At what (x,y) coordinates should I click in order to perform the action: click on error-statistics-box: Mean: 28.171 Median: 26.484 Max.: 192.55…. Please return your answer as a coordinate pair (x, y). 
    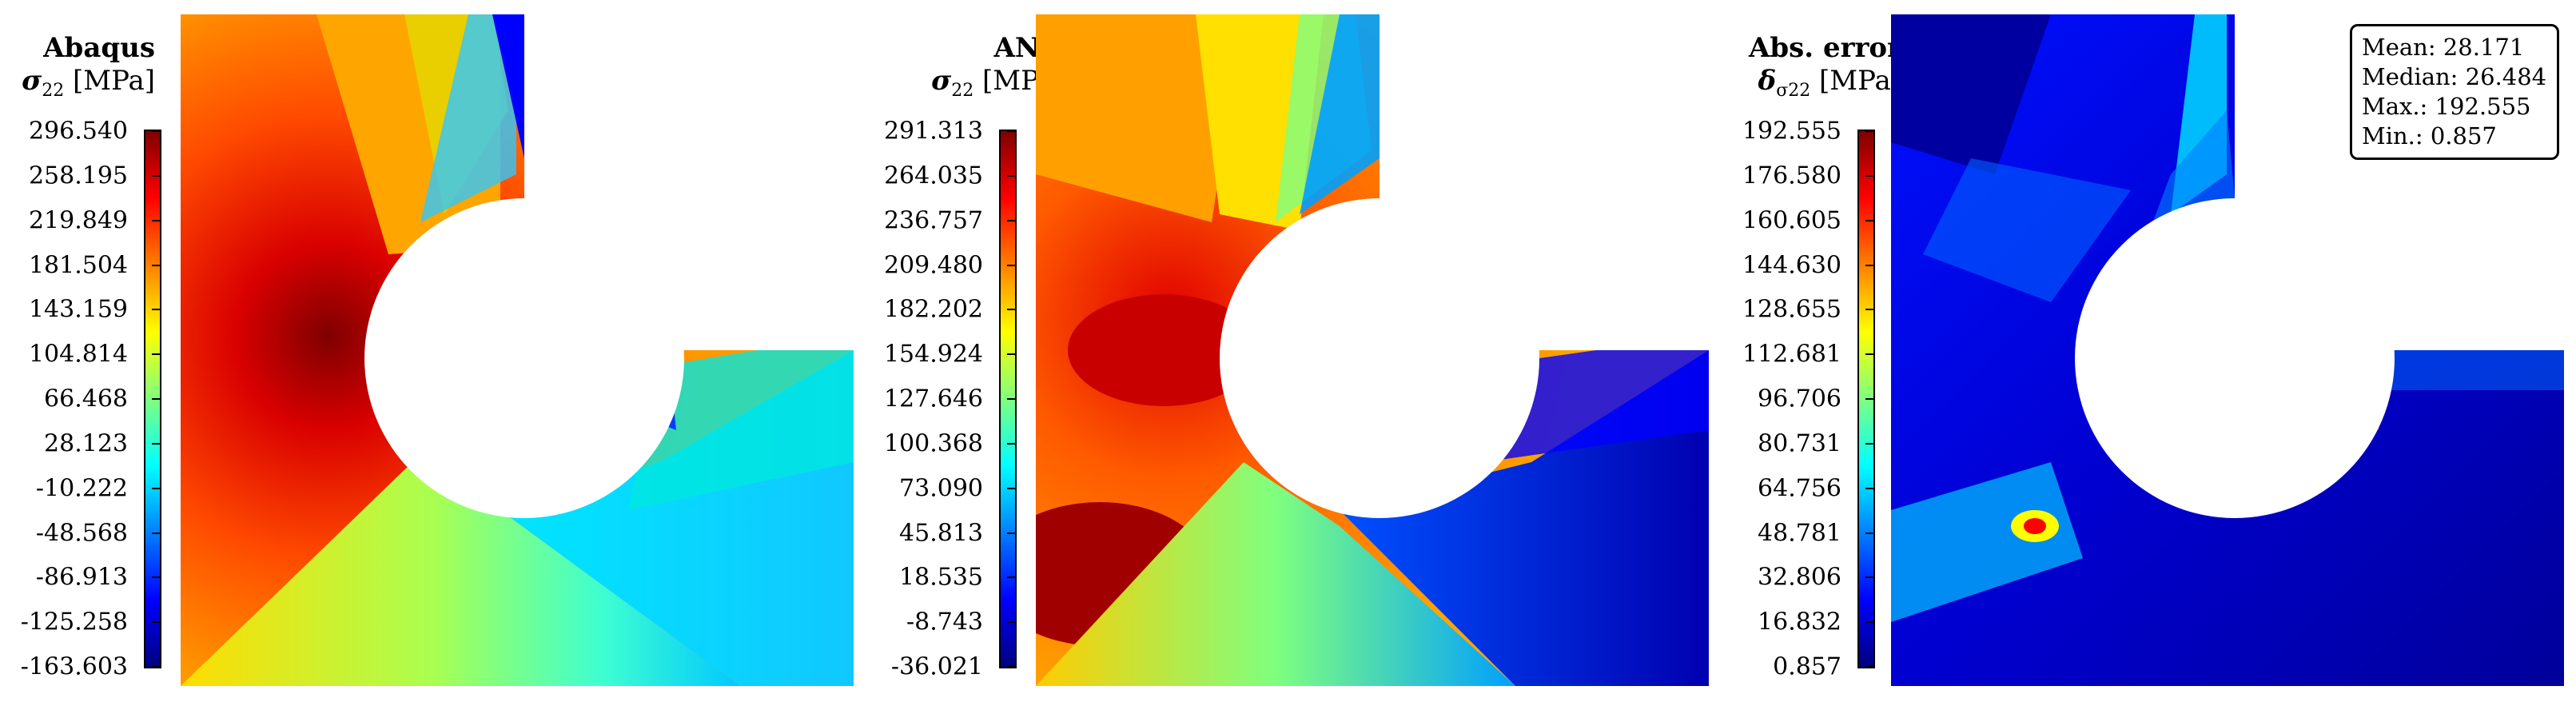
    Looking at the image, I should click on (2454, 92).